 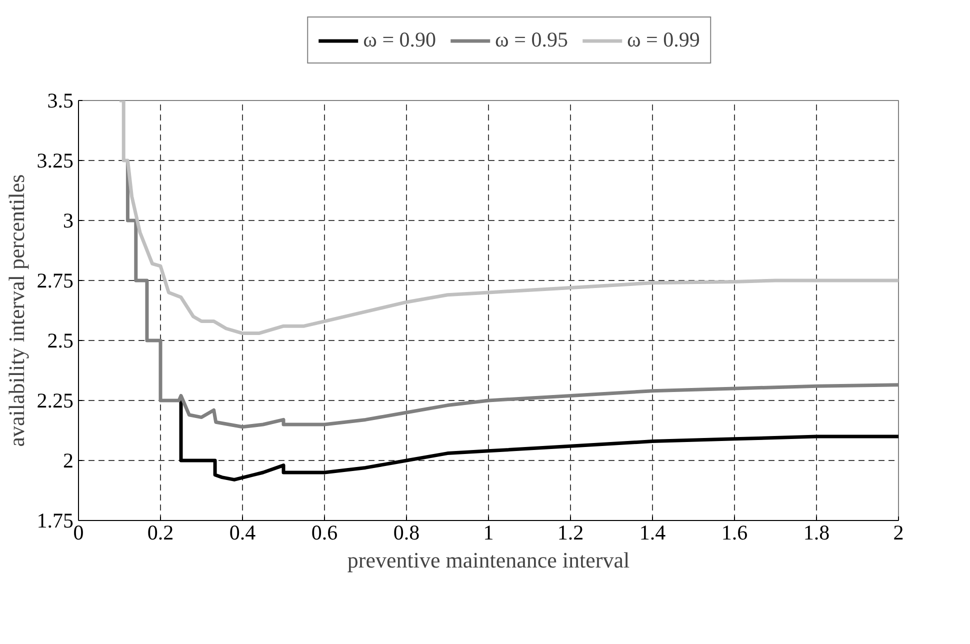 I want to click on y-tick-label: 1.75, so click(x=55, y=520).